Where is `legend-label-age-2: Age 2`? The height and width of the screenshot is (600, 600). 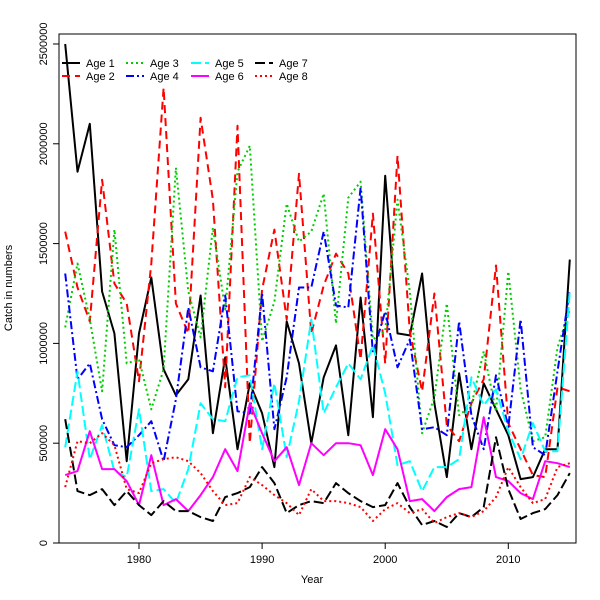
legend-label-age-2: Age 2 is located at coordinates (100, 77).